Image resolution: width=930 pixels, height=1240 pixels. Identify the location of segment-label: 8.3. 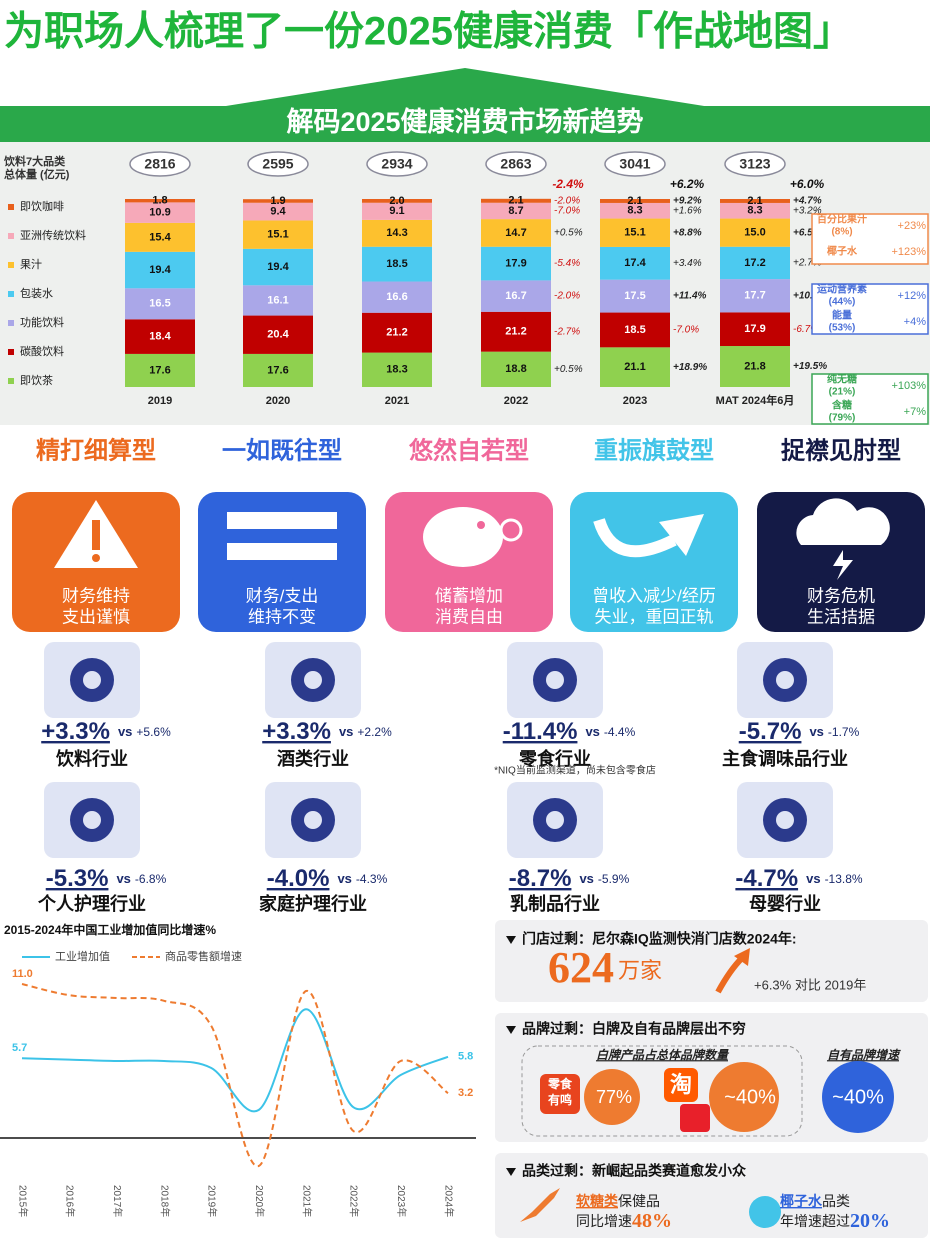
(634, 211).